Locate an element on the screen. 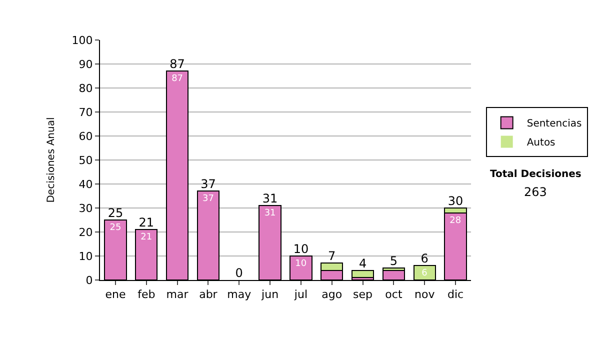  total-label: 87 is located at coordinates (177, 64).